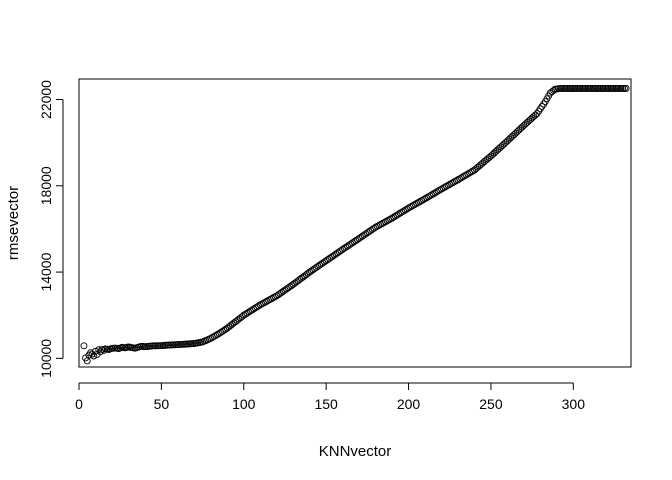 The height and width of the screenshot is (480, 672). Describe the element at coordinates (46, 358) in the screenshot. I see `y-tick-label: 10000` at that location.